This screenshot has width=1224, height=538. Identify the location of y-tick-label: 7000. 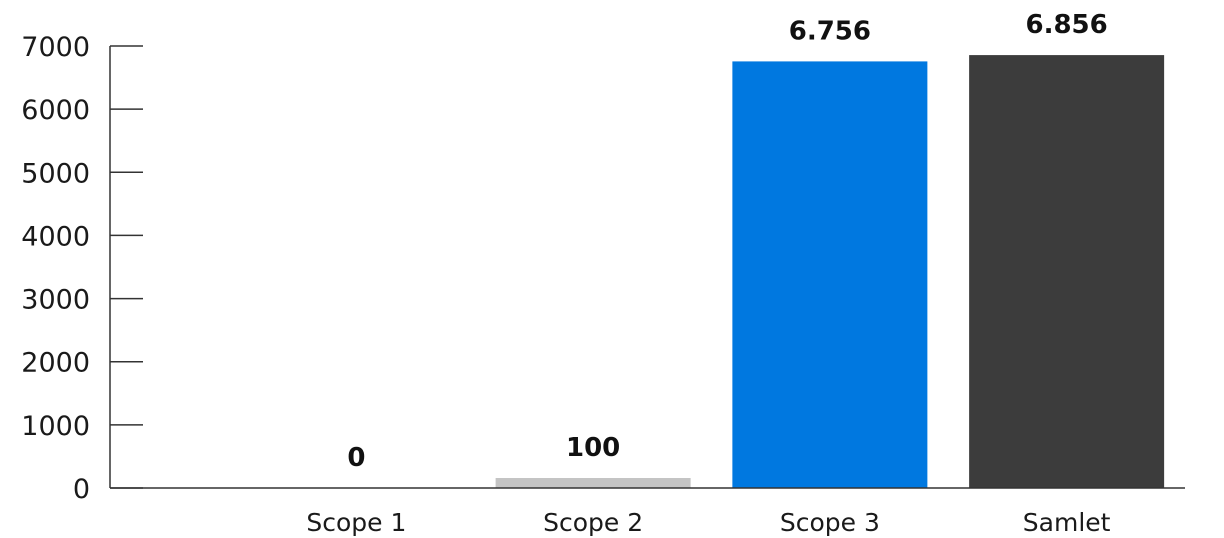
(55, 47).